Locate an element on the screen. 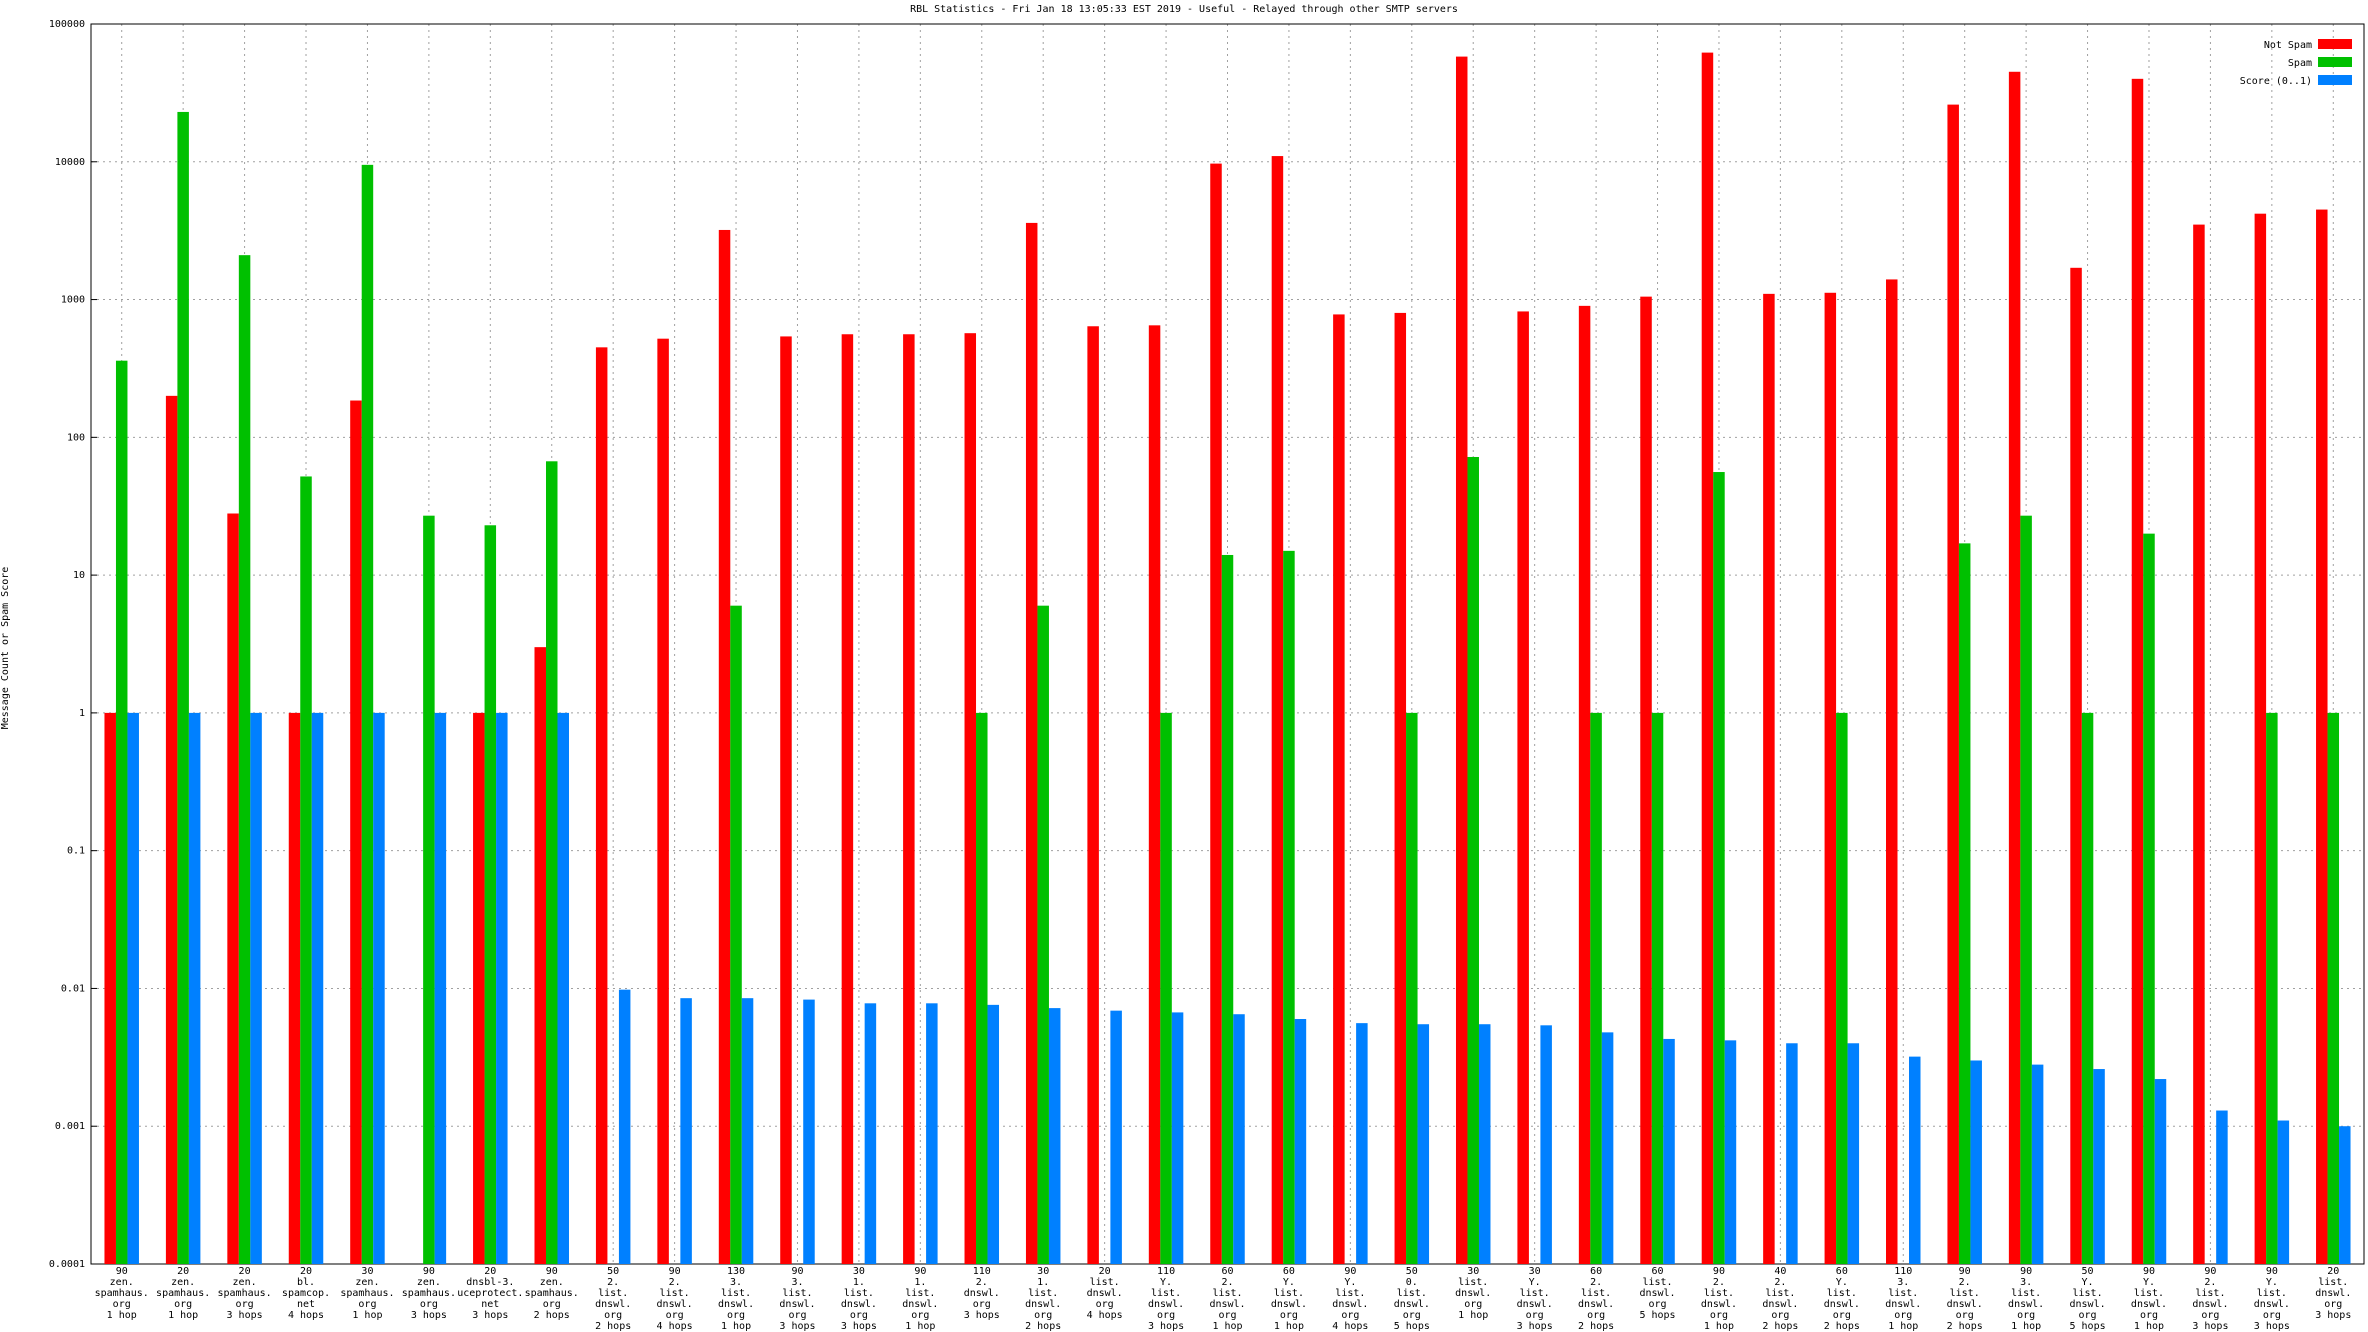  x-tick-label: 110 Y. list. dnswl. org 3 hops is located at coordinates (1166, 1299).